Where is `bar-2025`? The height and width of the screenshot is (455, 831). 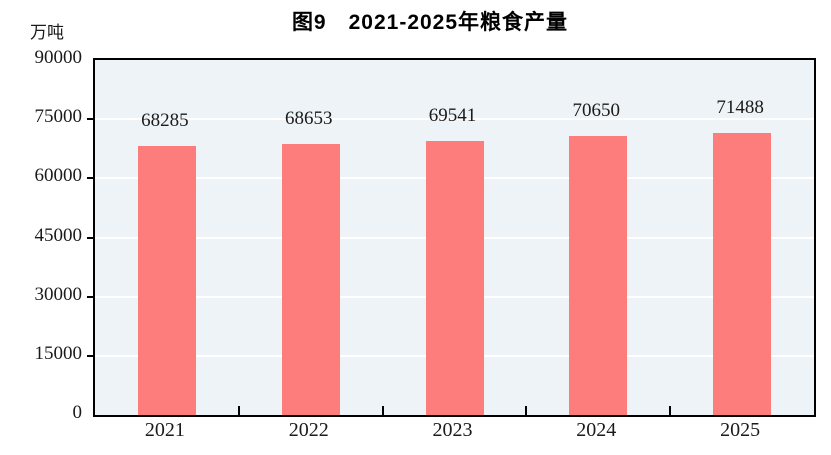
bar-2025 is located at coordinates (742, 274).